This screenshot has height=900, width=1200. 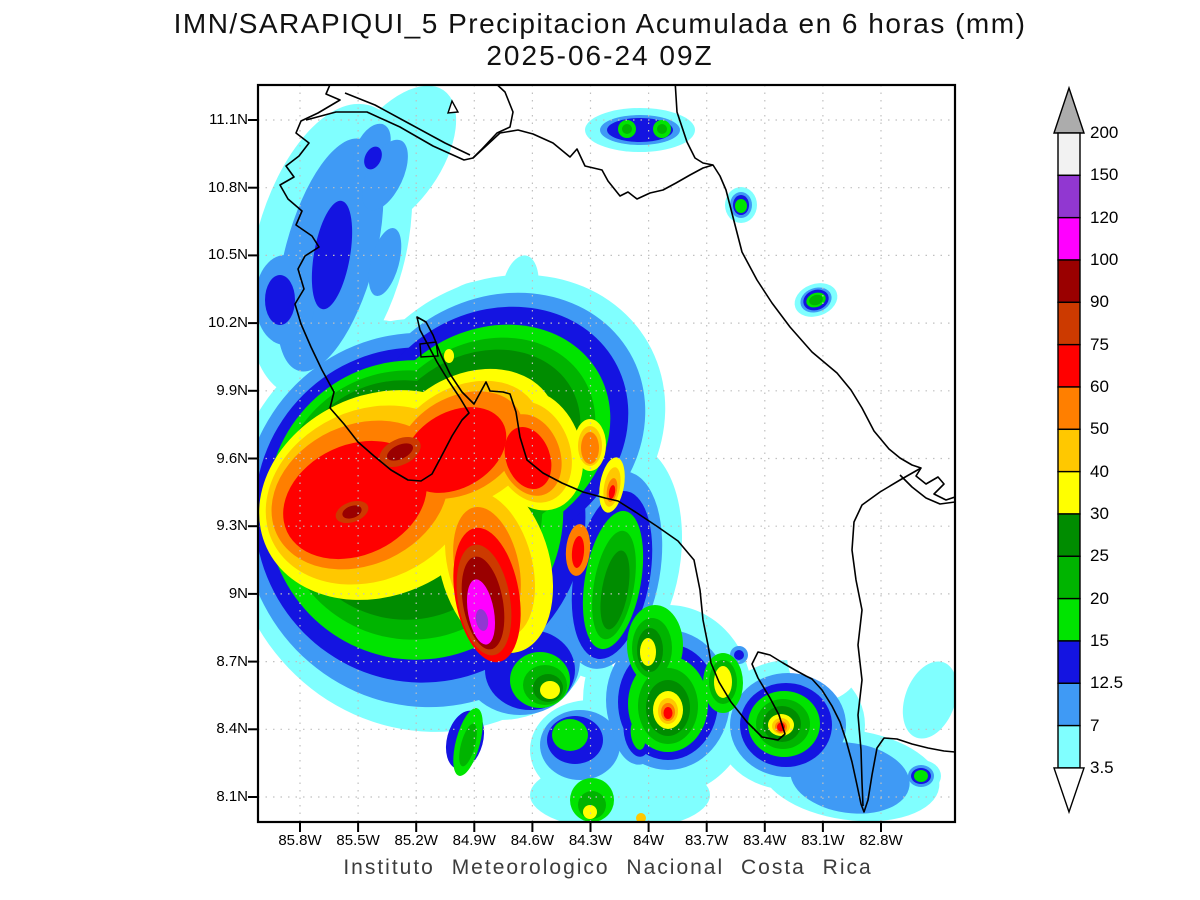 I want to click on colorbar-tick-label: 25, so click(x=1099, y=556).